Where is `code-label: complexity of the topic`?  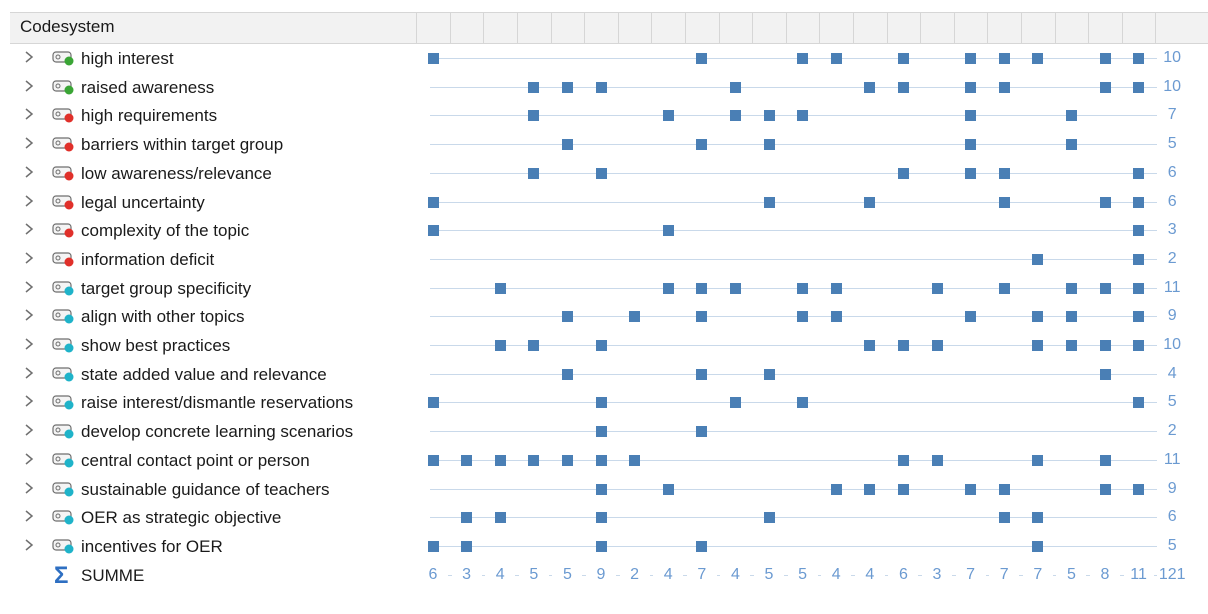
code-label: complexity of the topic is located at coordinates (165, 231).